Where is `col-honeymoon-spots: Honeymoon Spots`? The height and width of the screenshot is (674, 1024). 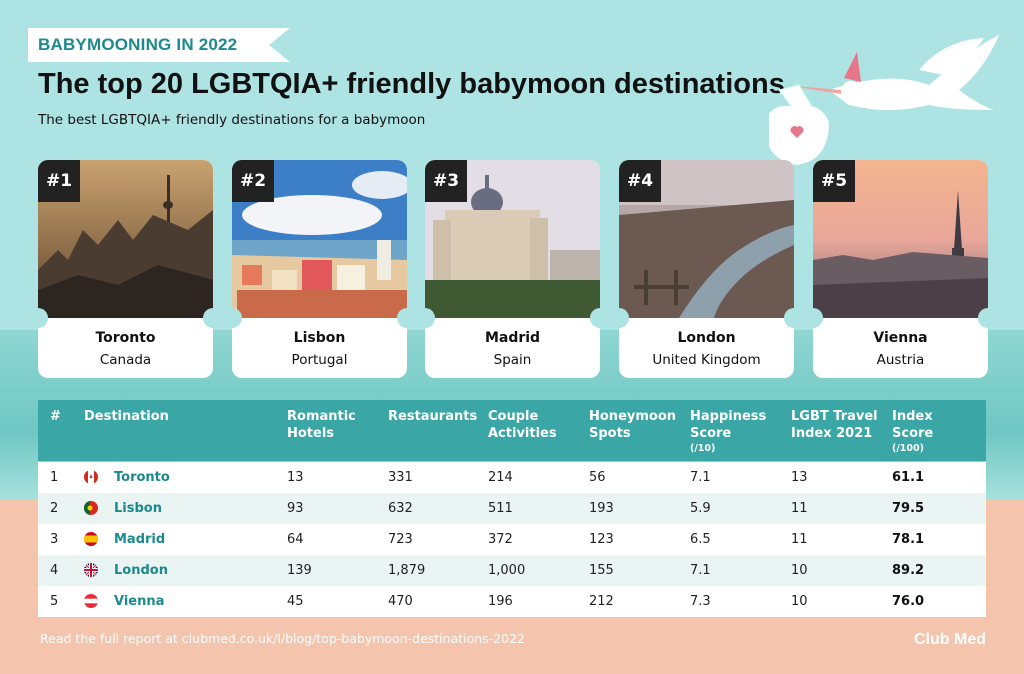
col-honeymoon-spots: Honeymoon Spots is located at coordinates (633, 425).